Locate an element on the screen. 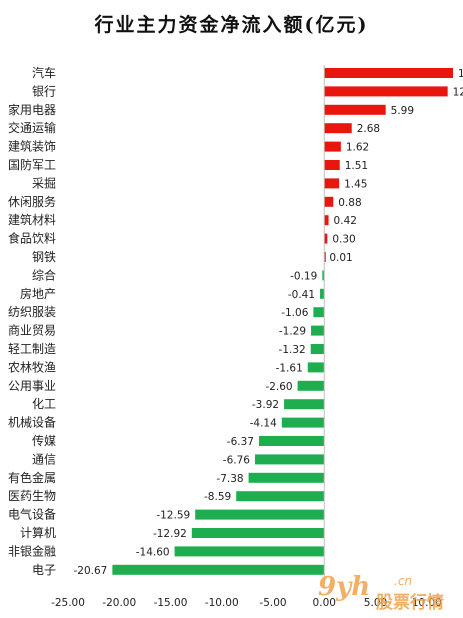 The width and height of the screenshot is (463, 618). category-label: 计算机 is located at coordinates (38, 532).